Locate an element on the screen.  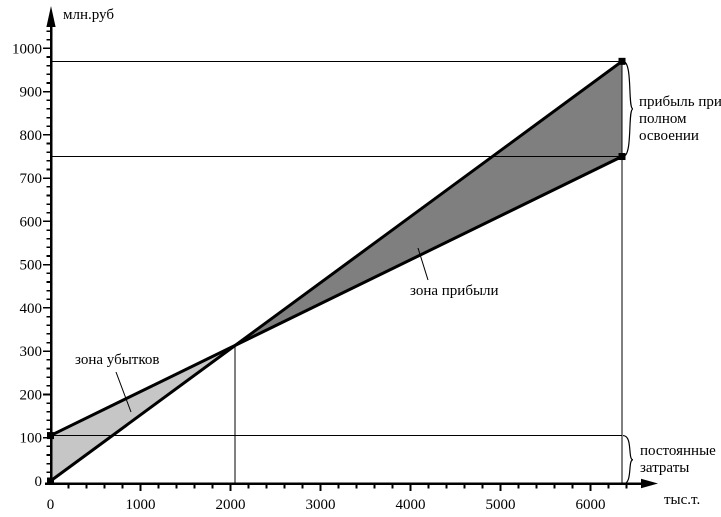
y-axis-title: млн.руб is located at coordinates (88, 15).